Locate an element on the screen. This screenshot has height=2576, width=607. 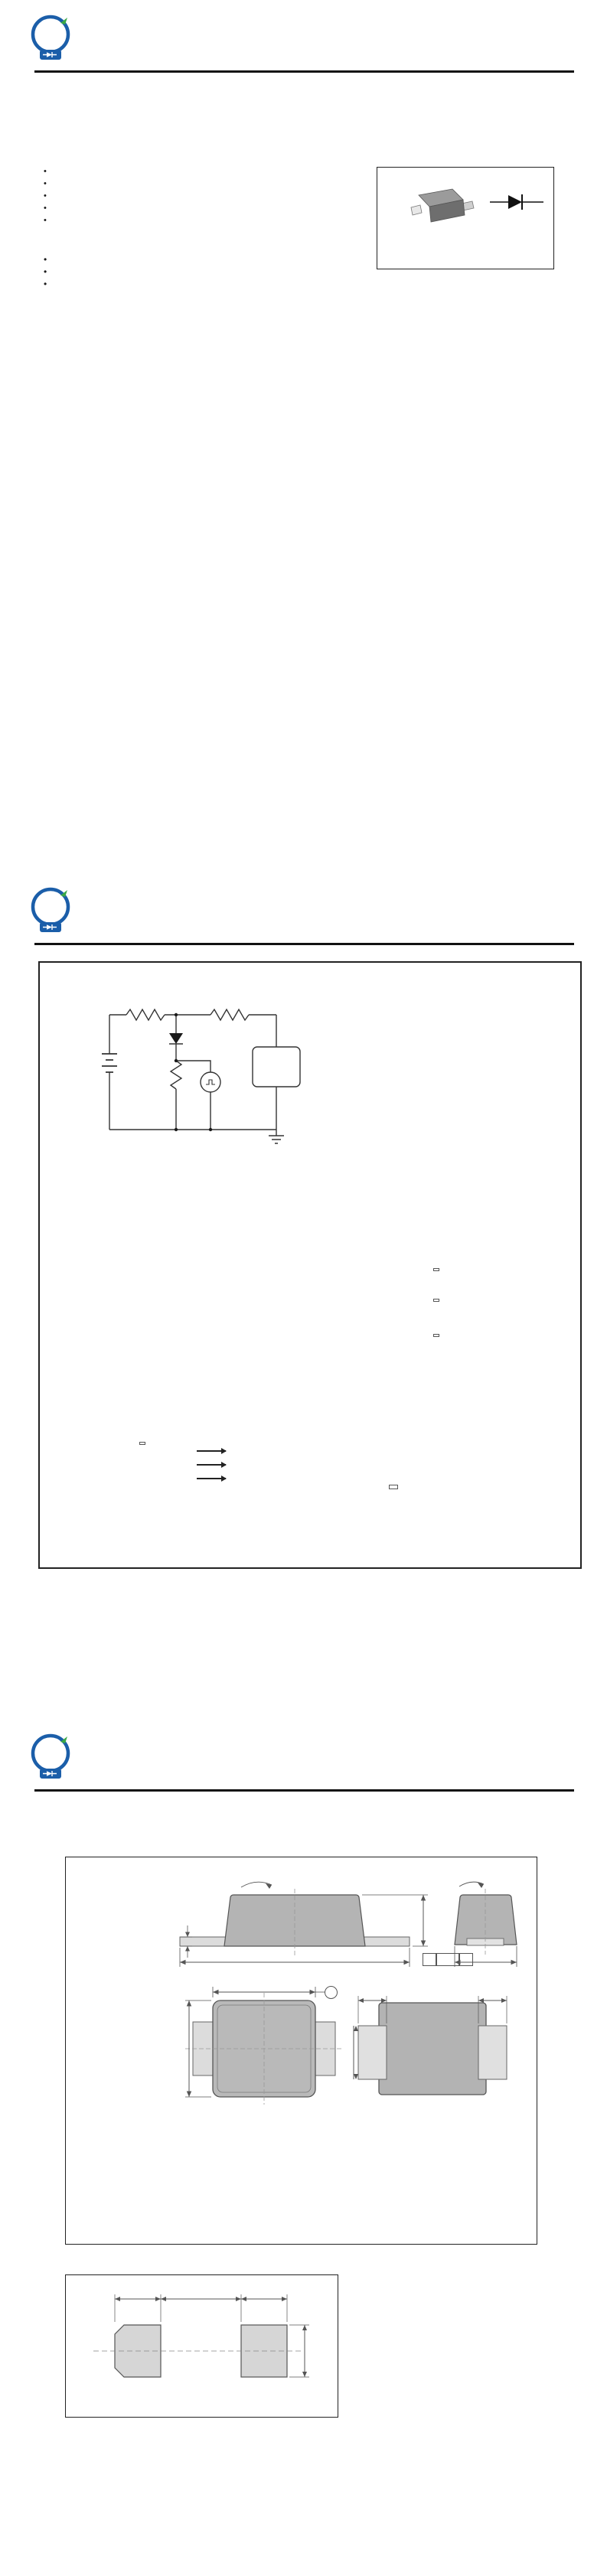
datum-frame is located at coordinates (448, 1959).